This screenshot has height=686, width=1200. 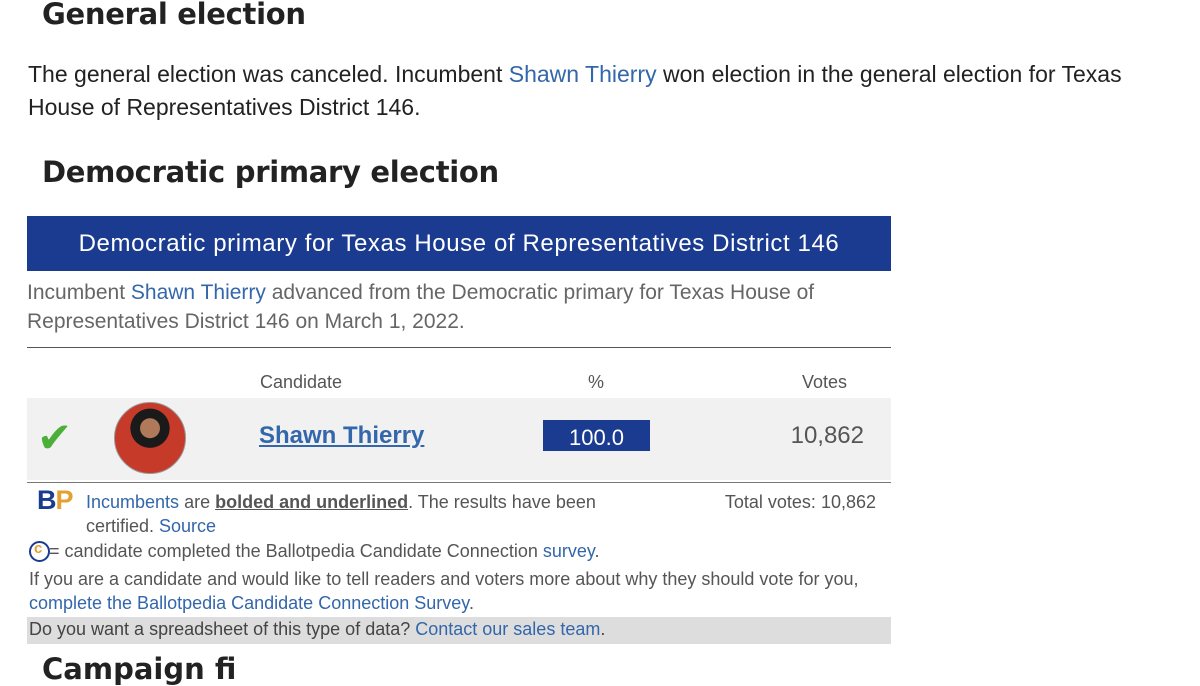 I want to click on ballotpedia-logo-icon: BP, so click(x=55, y=500).